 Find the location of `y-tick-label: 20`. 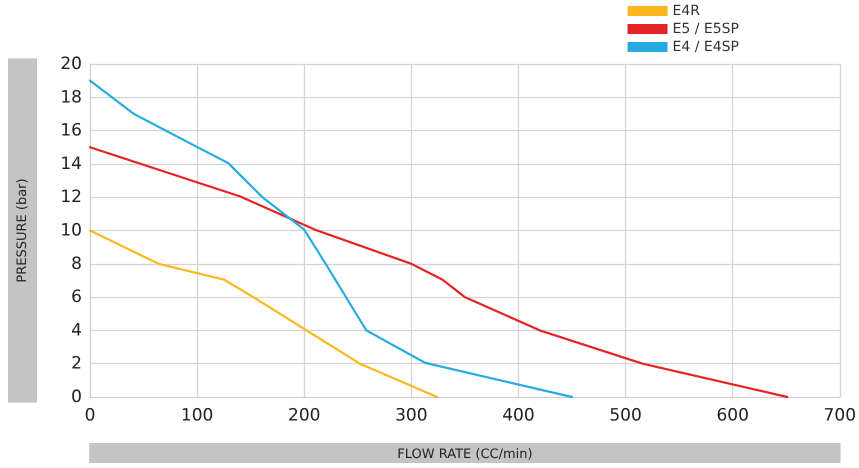

y-tick-label: 20 is located at coordinates (71, 64).